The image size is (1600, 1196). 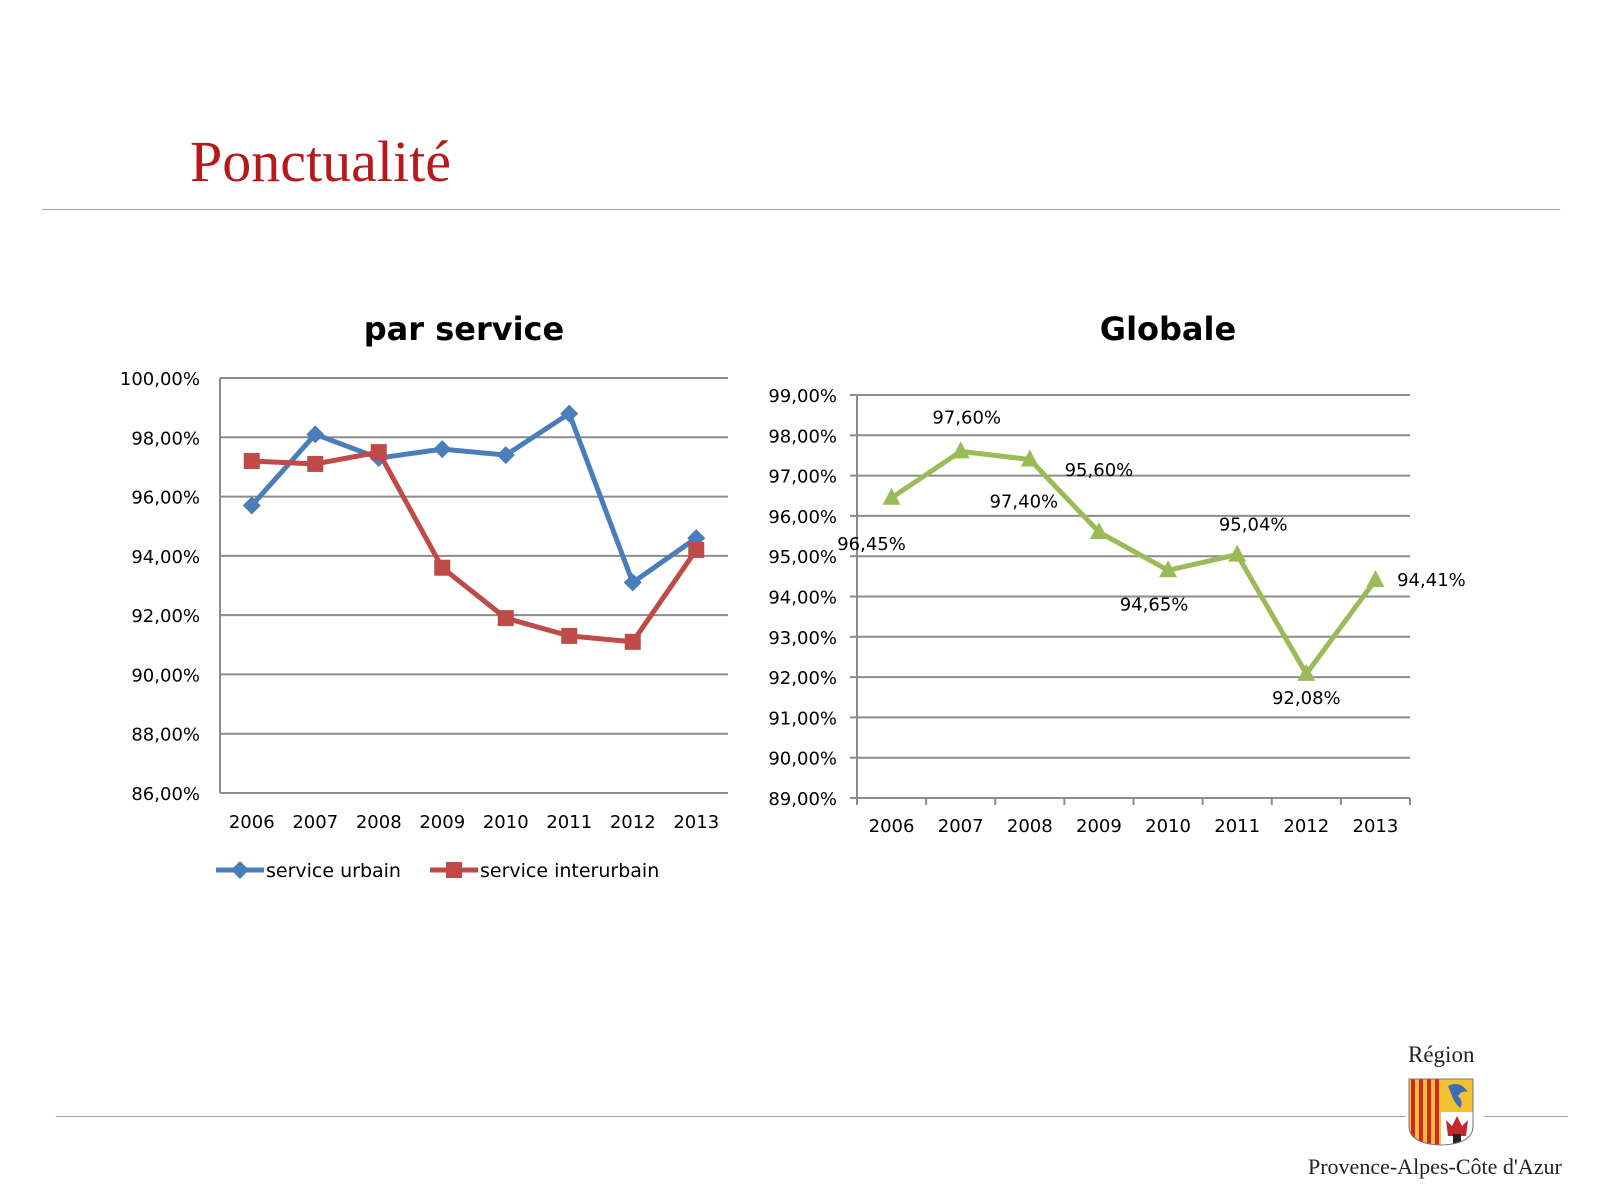 What do you see at coordinates (802, 396) in the screenshot?
I see `y-tick-label: 99,00%` at bounding box center [802, 396].